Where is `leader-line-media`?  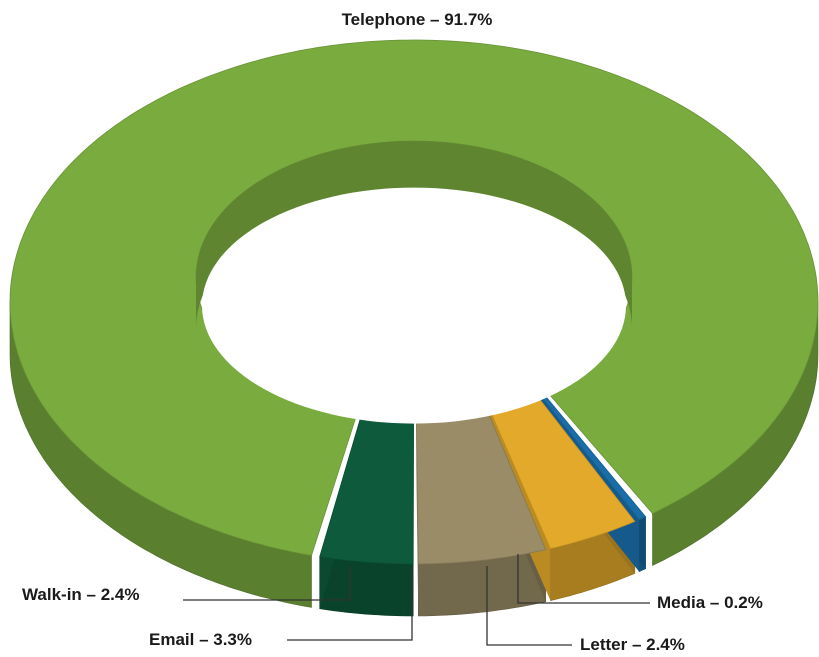
leader-line-media is located at coordinates (583, 579).